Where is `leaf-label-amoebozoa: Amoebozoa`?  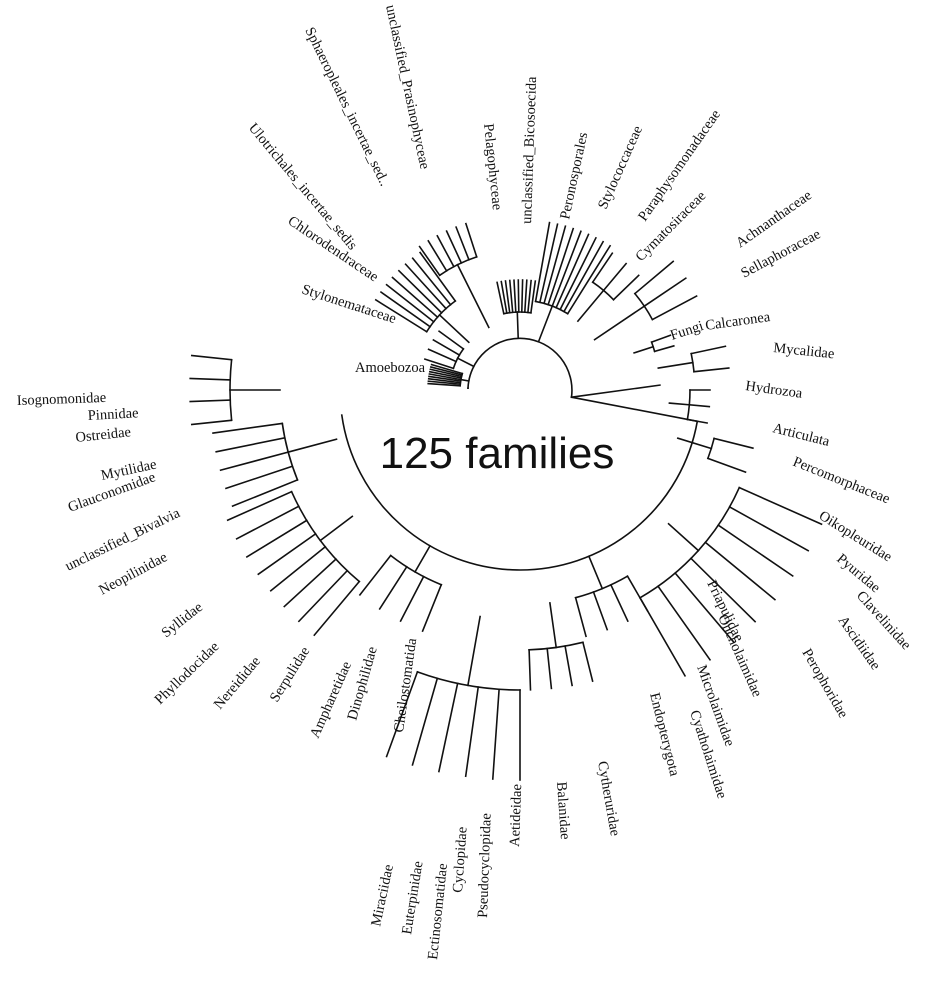 leaf-label-amoebozoa: Amoebozoa is located at coordinates (390, 368).